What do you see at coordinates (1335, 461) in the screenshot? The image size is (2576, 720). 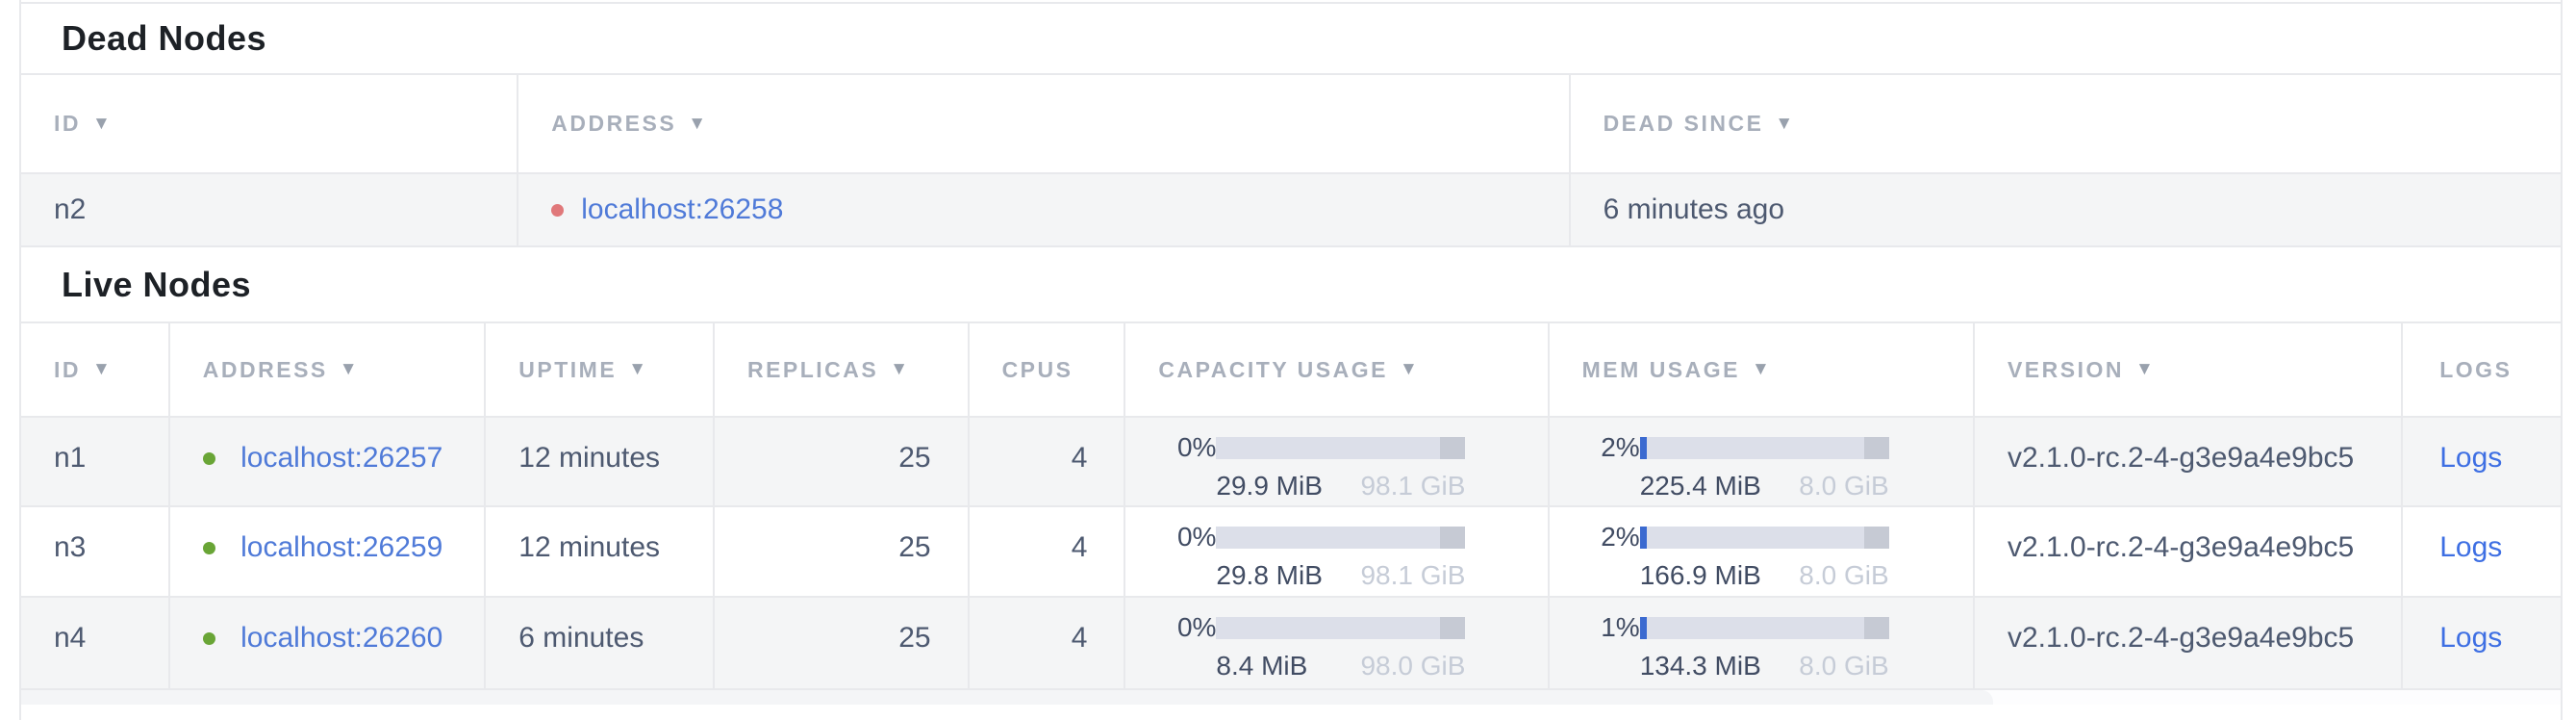 I see `capacity-usage-meter: 0% 29.9 MiB 98.1 GiB` at bounding box center [1335, 461].